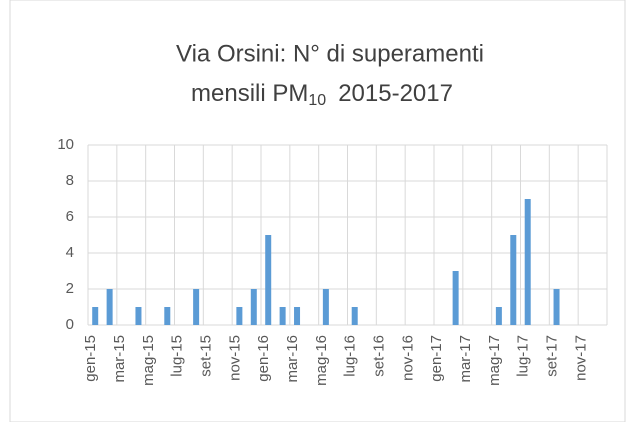  I want to click on chart-title: Via Orsini: N° di superamenti, so click(330, 53).